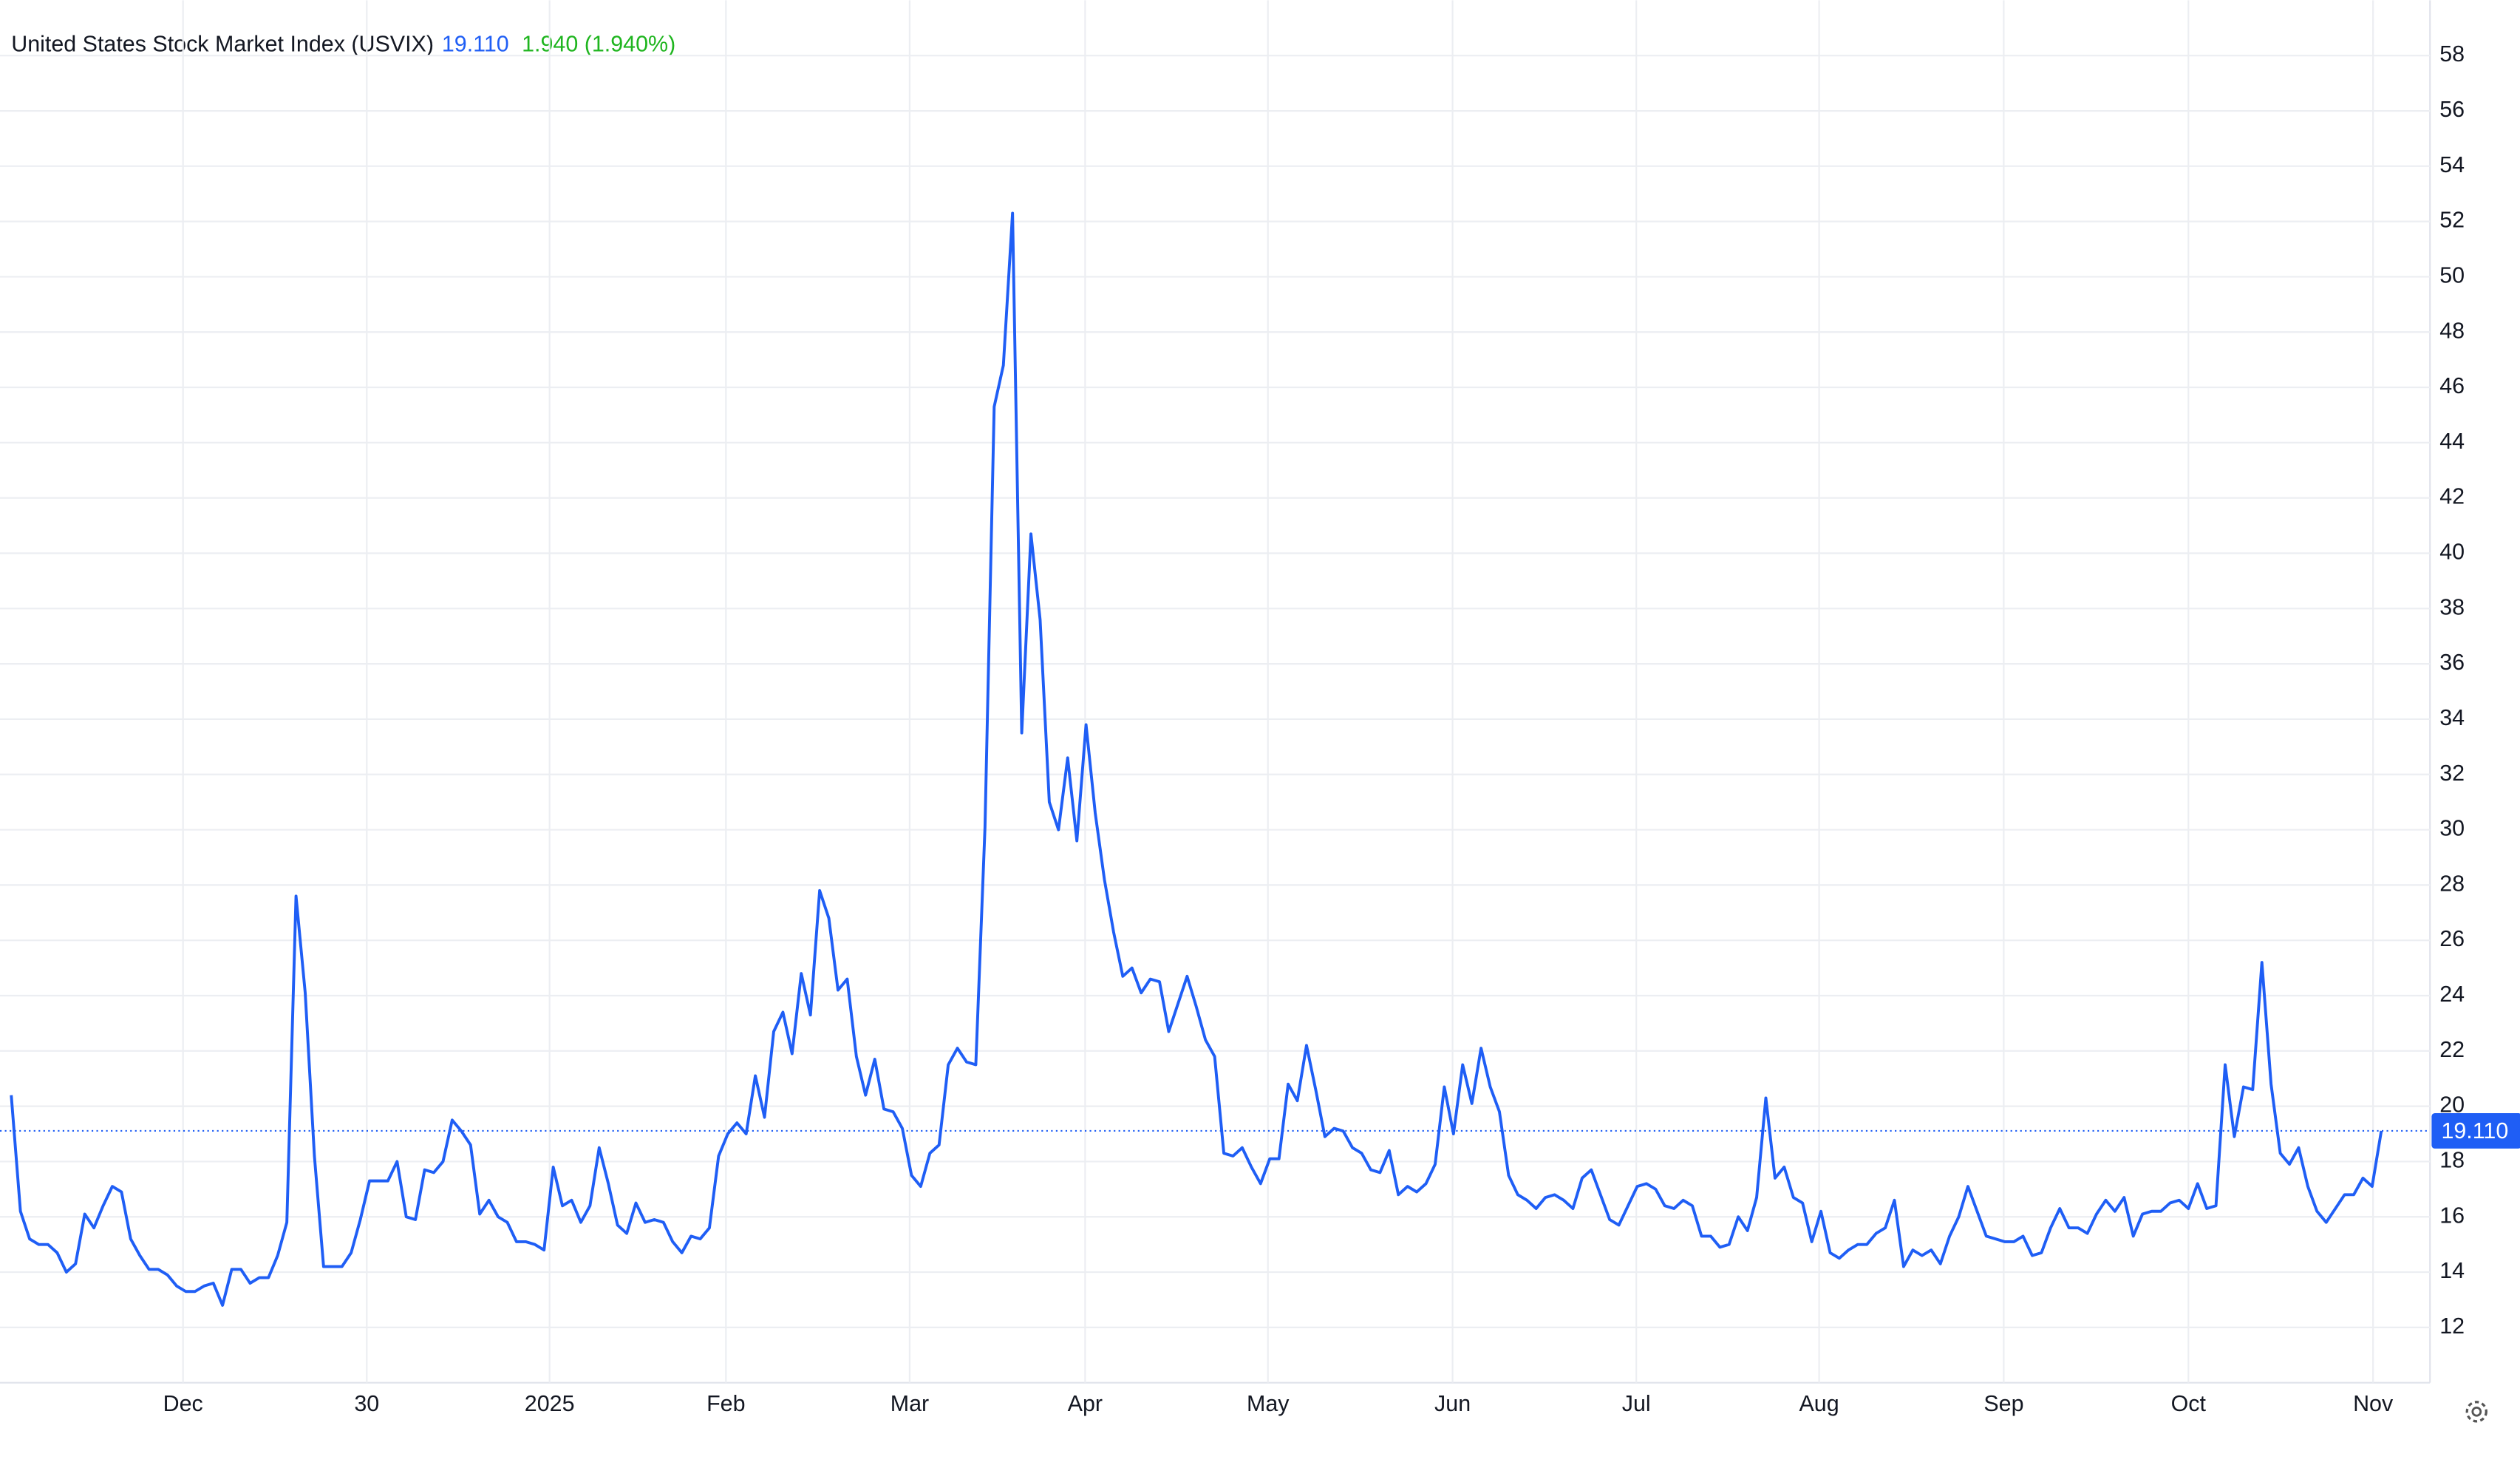 Image resolution: width=2520 pixels, height=1465 pixels. What do you see at coordinates (2452, 496) in the screenshot?
I see `y-tick-label: 42` at bounding box center [2452, 496].